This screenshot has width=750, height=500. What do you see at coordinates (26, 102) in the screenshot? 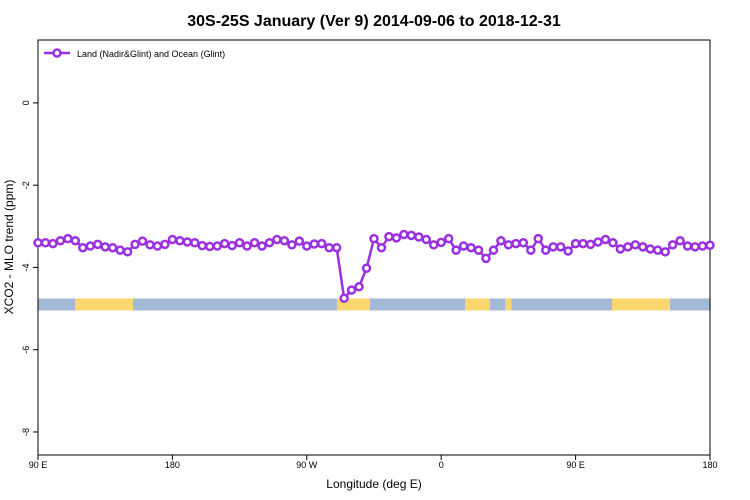
I see `y-tick-label: 0` at bounding box center [26, 102].